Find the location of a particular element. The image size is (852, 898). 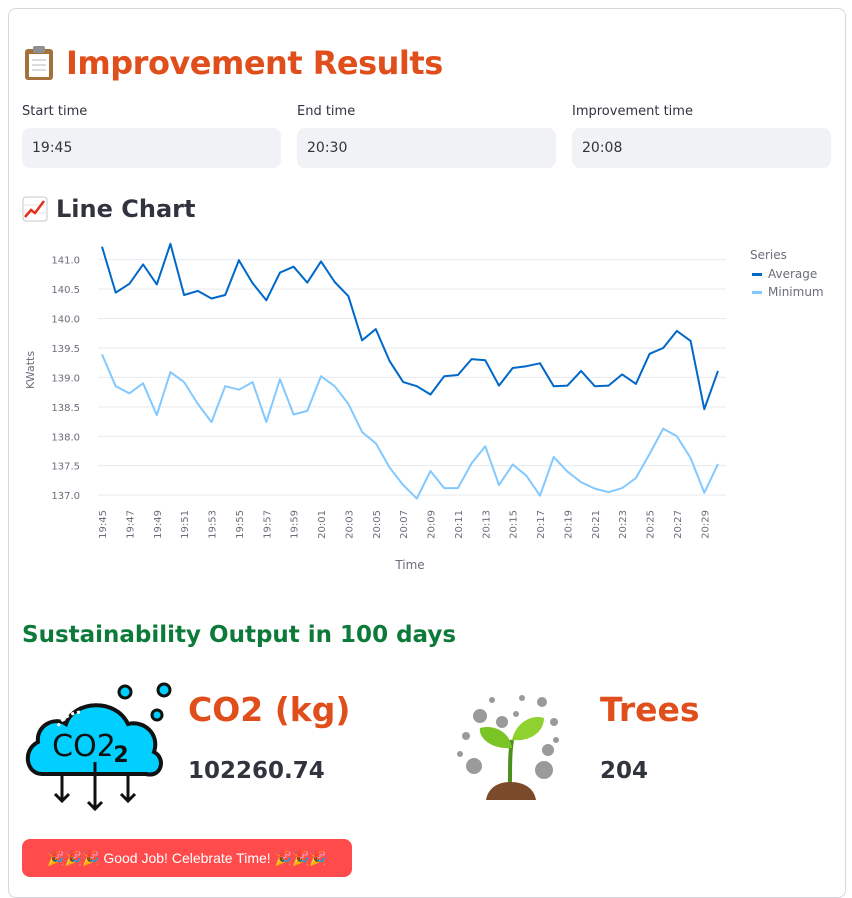

end-time-label: End time is located at coordinates (326, 111).